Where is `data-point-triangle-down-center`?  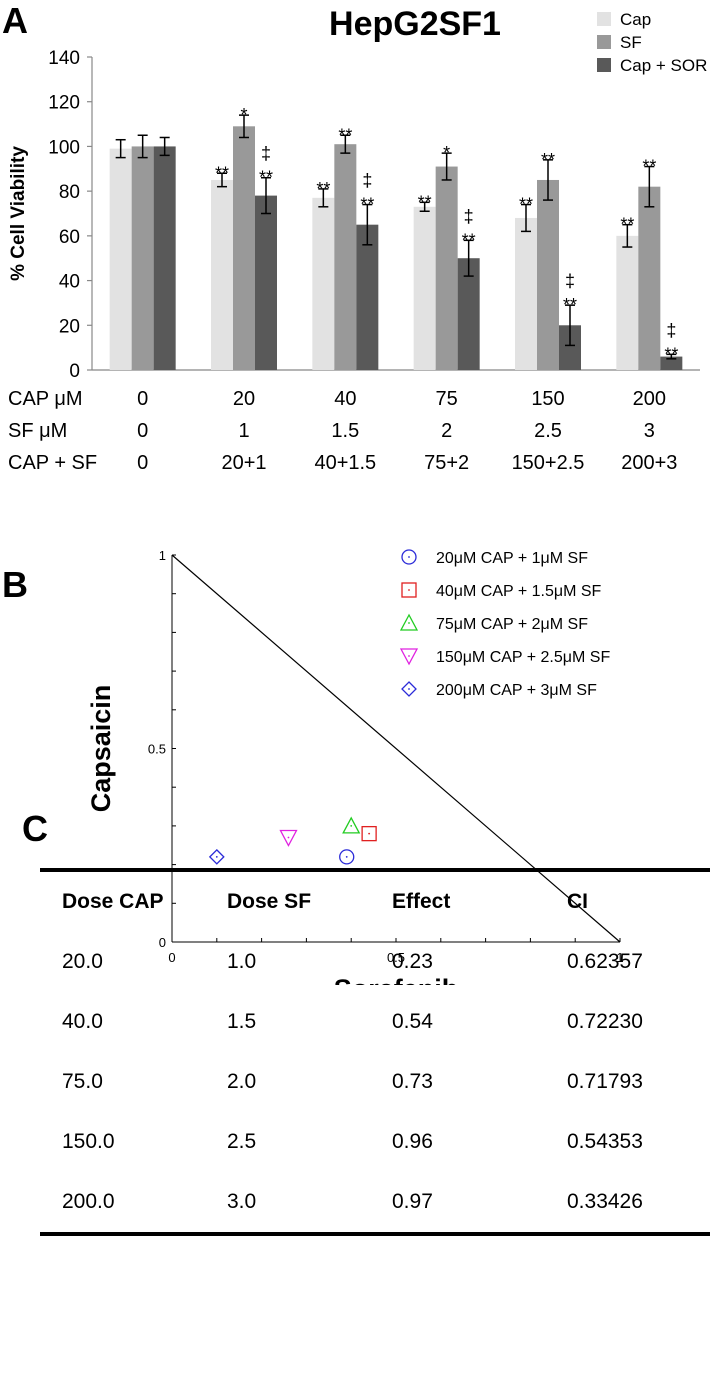
data-point-triangle-down-center is located at coordinates (288, 837).